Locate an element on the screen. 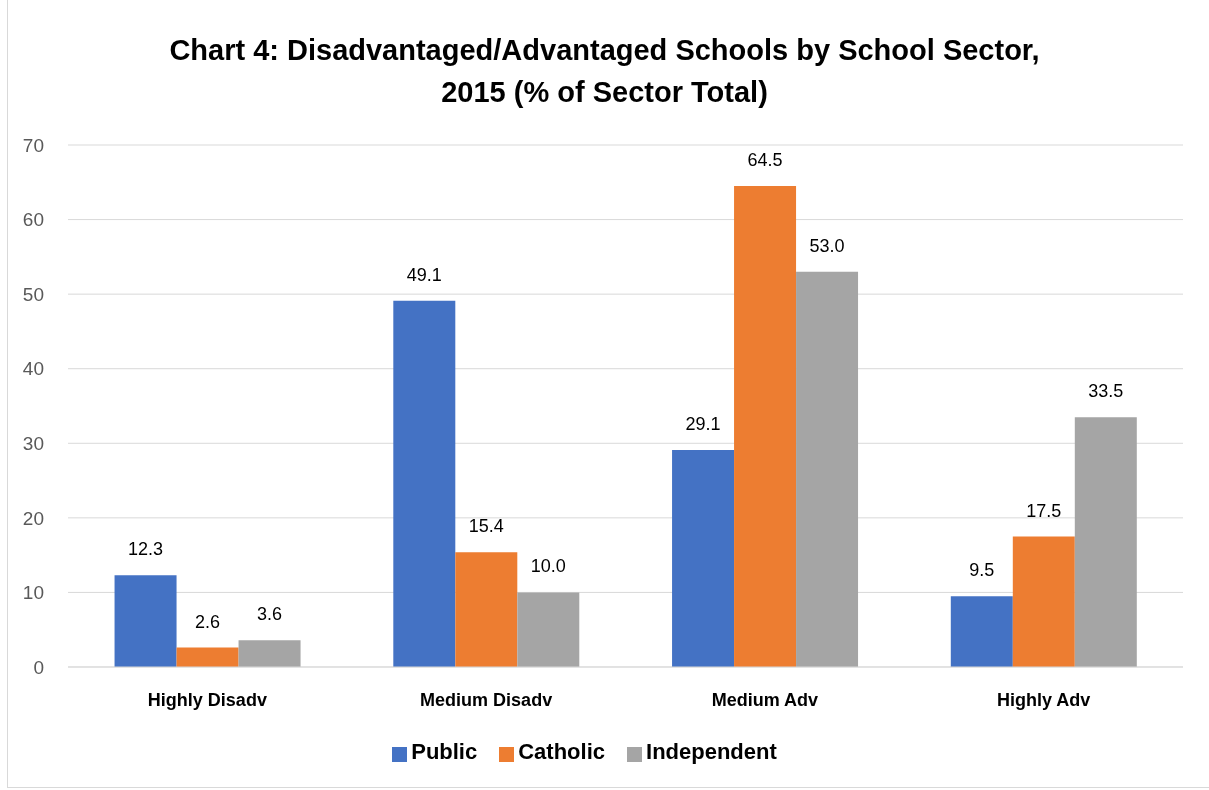 The image size is (1209, 790). data-label: 17.5 is located at coordinates (1044, 510).